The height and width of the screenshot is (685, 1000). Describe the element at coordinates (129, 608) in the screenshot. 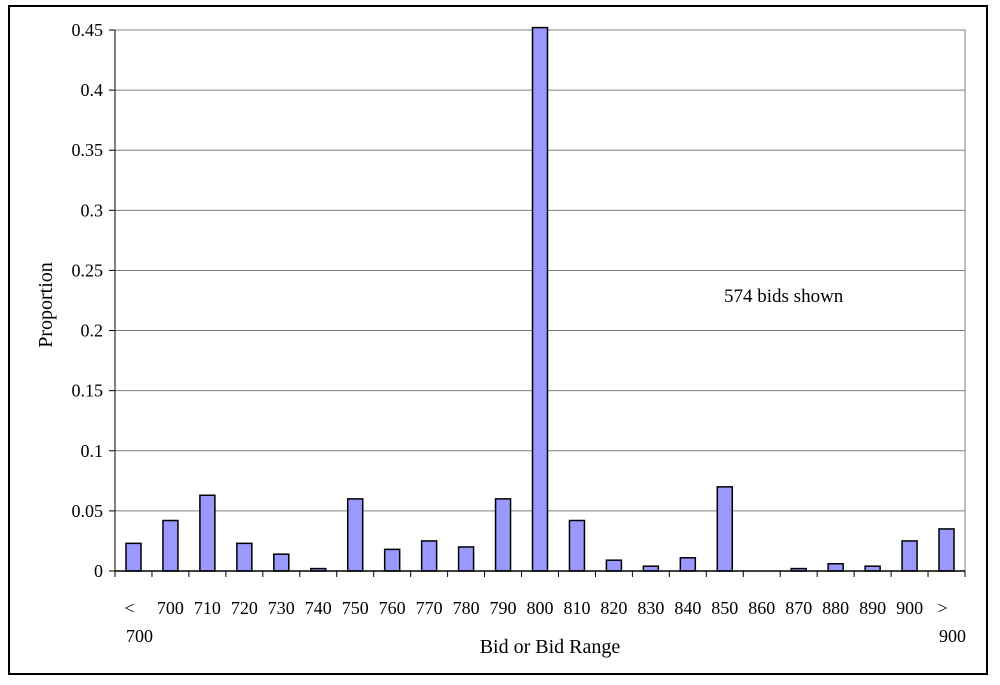

I see `x-tick-label: <` at that location.